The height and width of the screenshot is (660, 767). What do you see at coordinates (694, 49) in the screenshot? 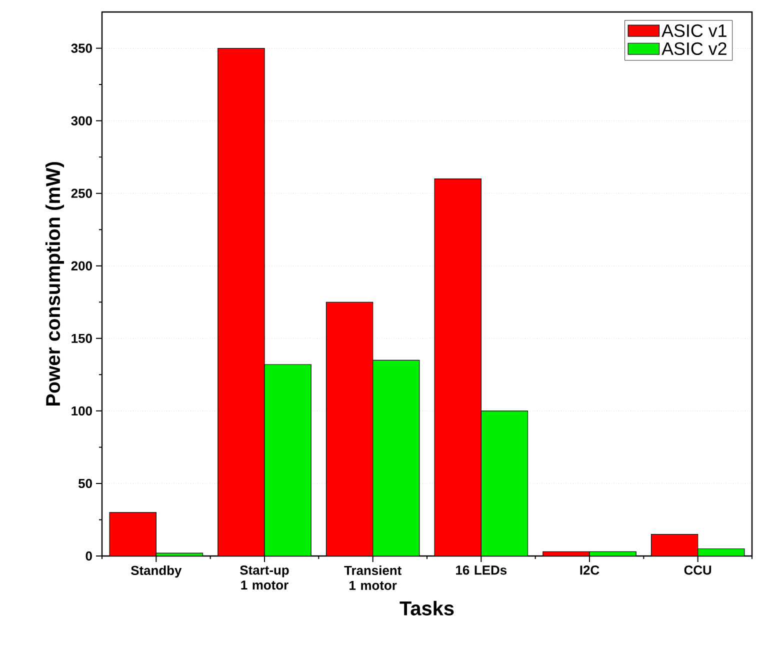
I see `legend-label: ASIC v2` at bounding box center [694, 49].